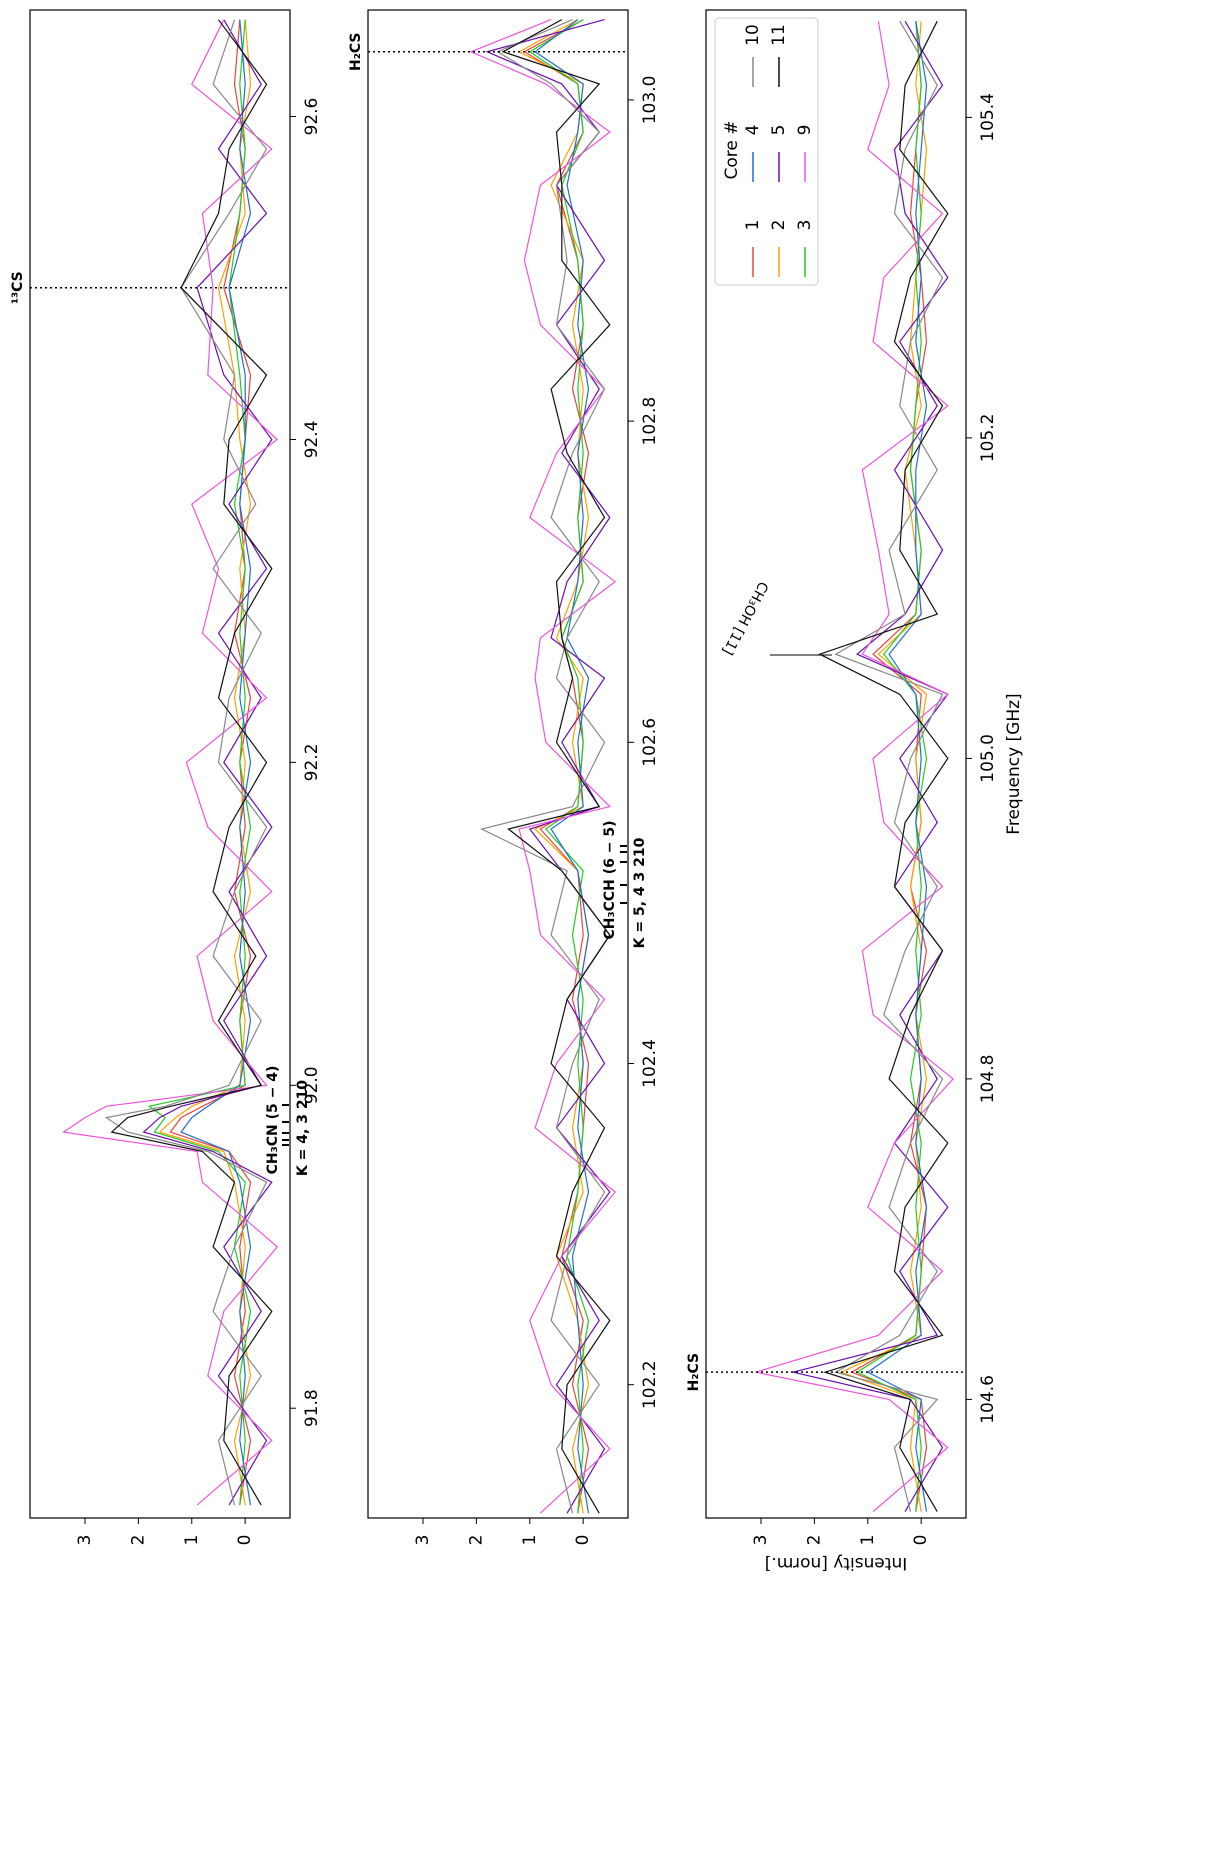 The height and width of the screenshot is (1863, 1212). What do you see at coordinates (753, 130) in the screenshot?
I see `legend-label: 4` at bounding box center [753, 130].